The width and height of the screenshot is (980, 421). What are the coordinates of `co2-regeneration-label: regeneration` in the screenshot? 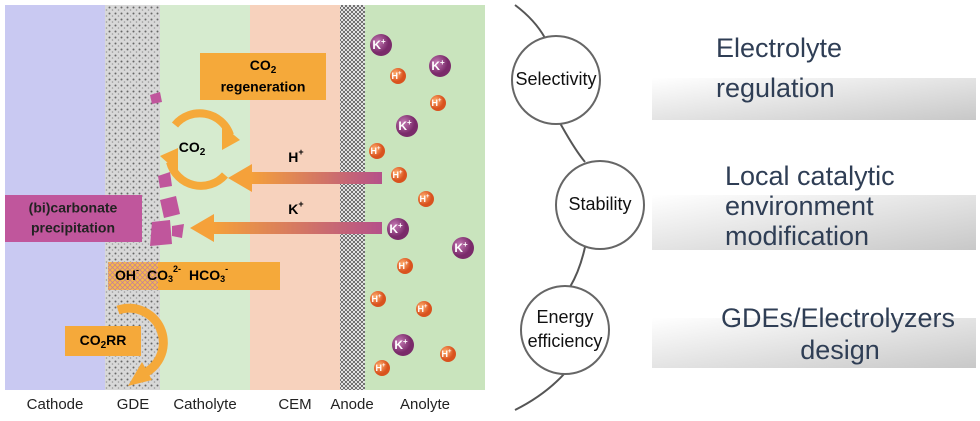 It's located at (263, 87).